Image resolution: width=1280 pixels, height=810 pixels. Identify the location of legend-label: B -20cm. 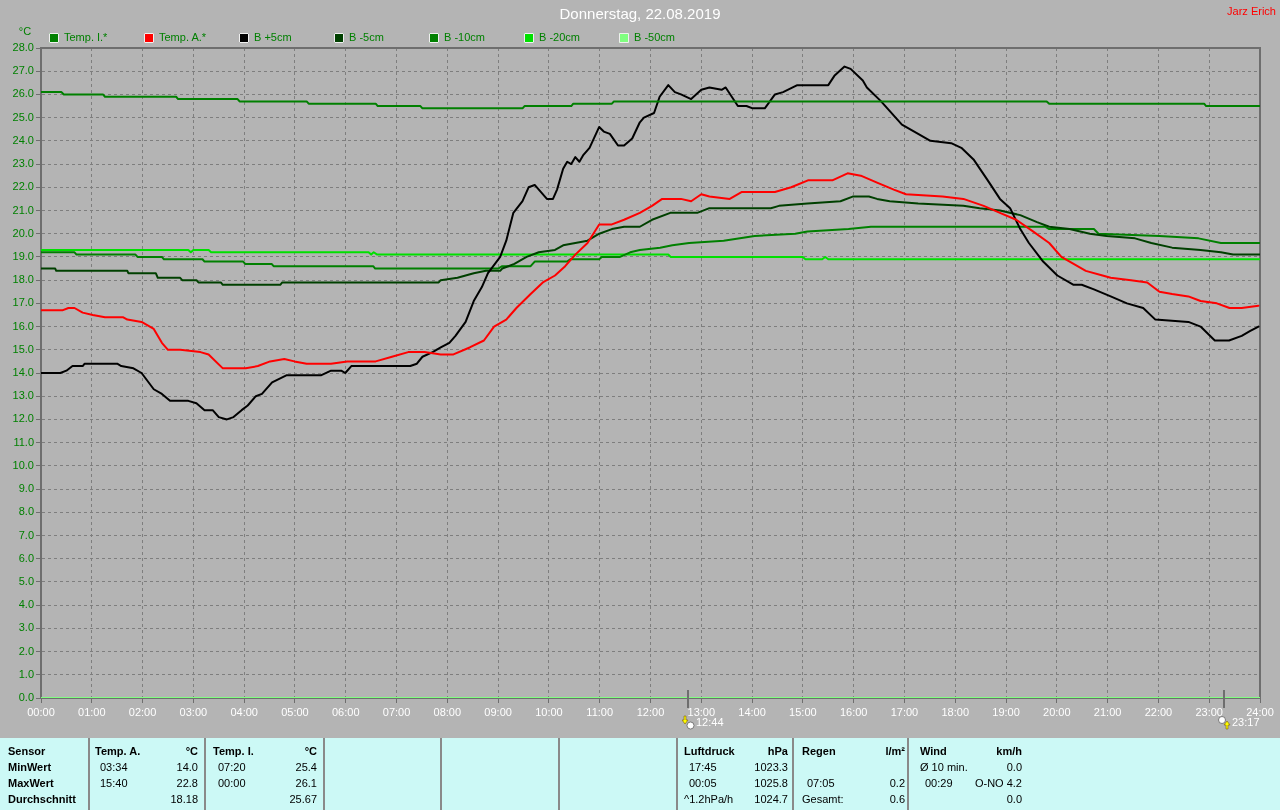
(559, 37).